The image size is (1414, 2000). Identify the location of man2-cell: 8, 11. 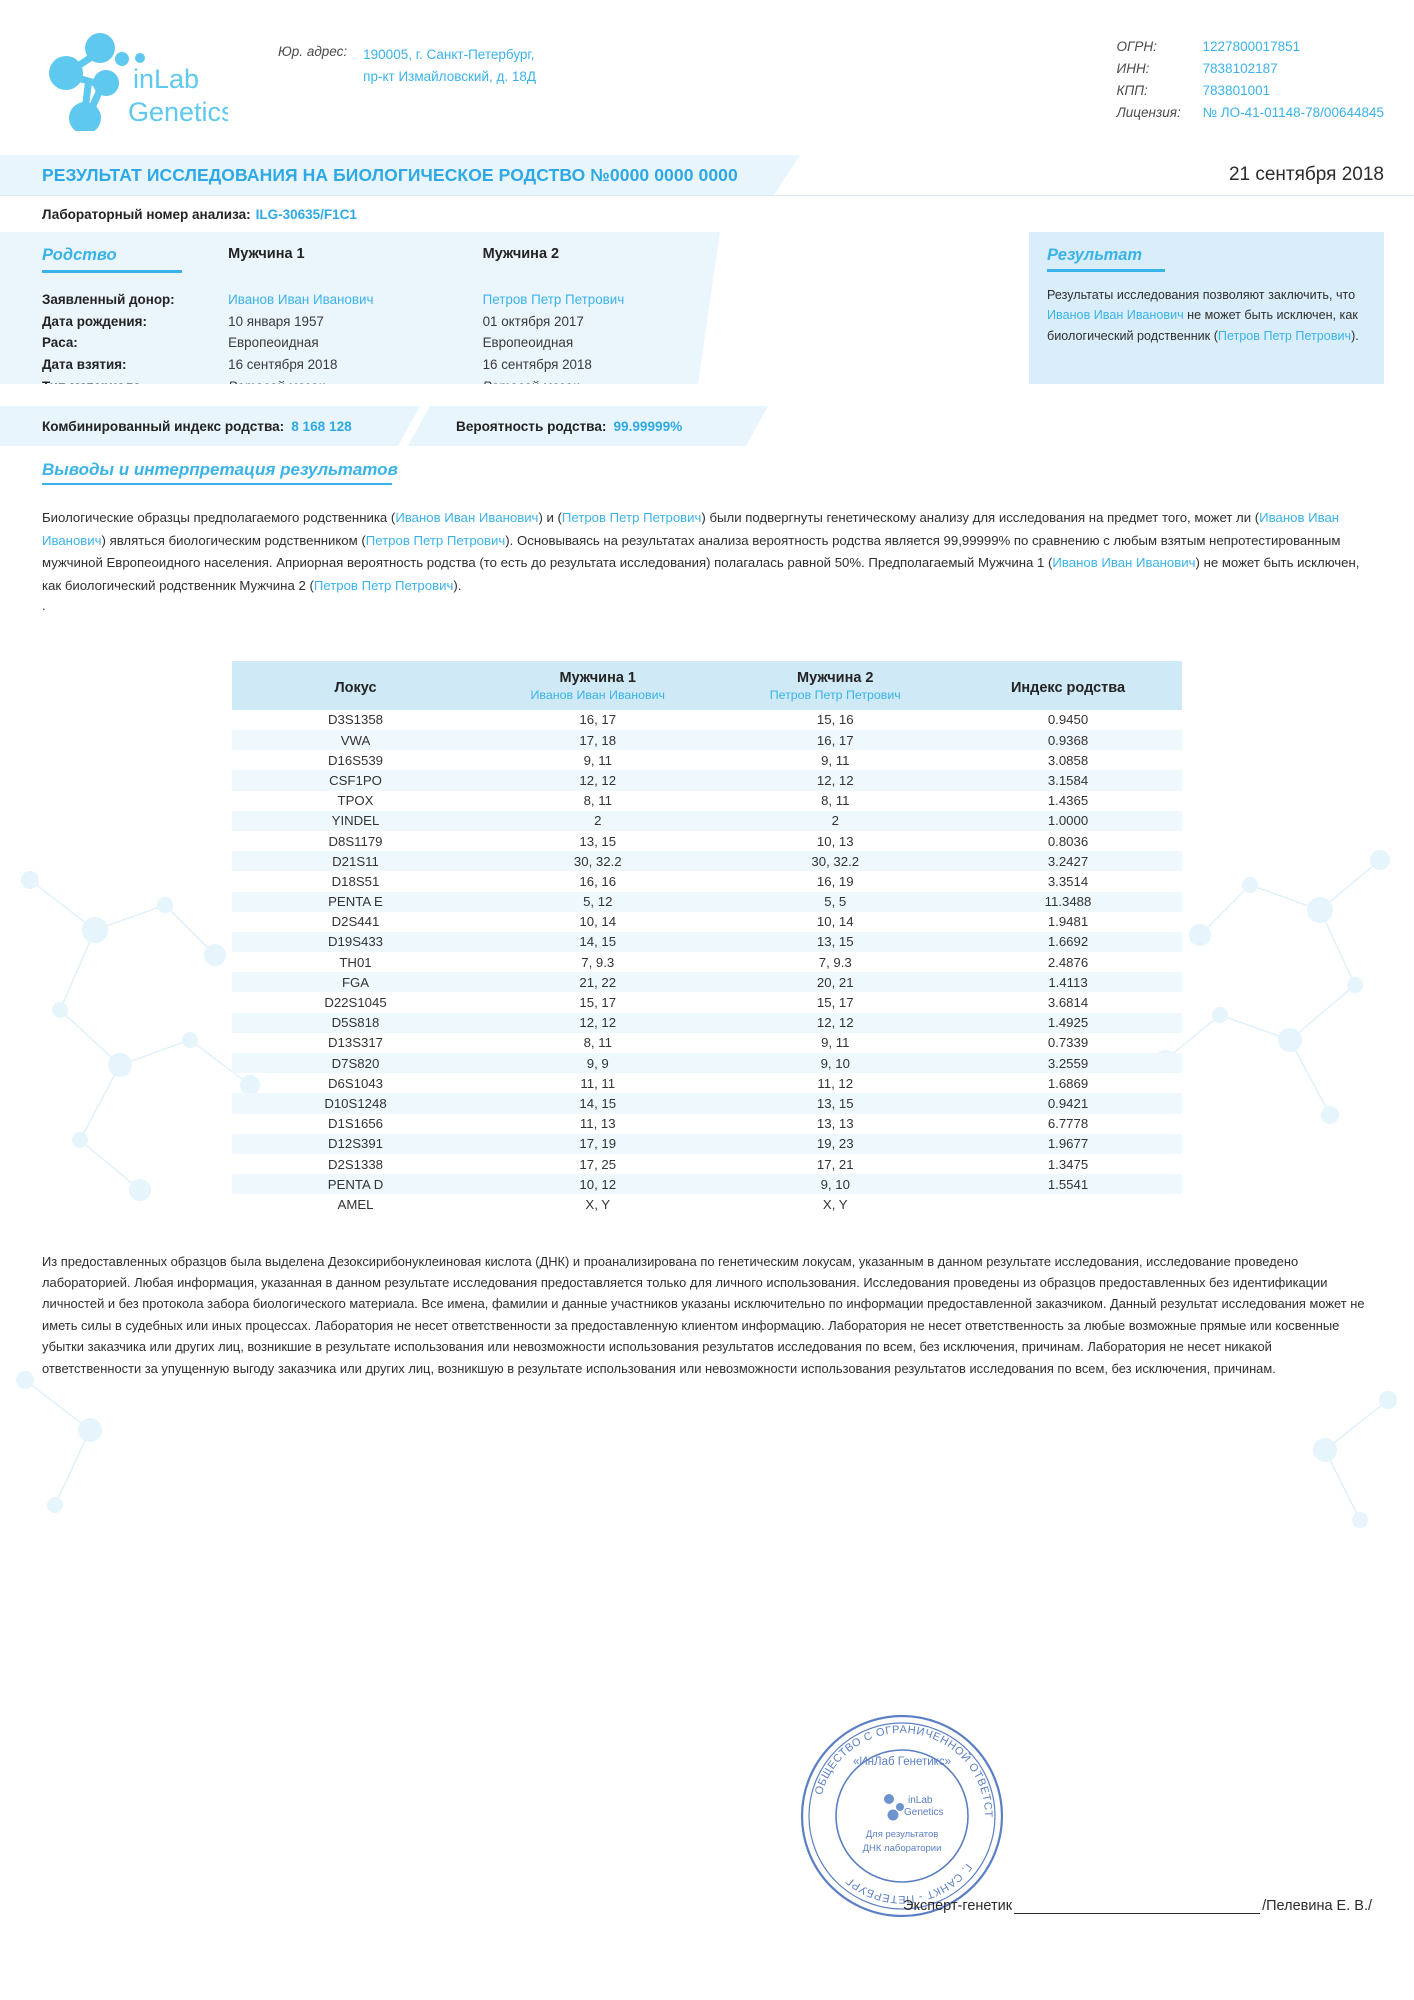
(835, 801).